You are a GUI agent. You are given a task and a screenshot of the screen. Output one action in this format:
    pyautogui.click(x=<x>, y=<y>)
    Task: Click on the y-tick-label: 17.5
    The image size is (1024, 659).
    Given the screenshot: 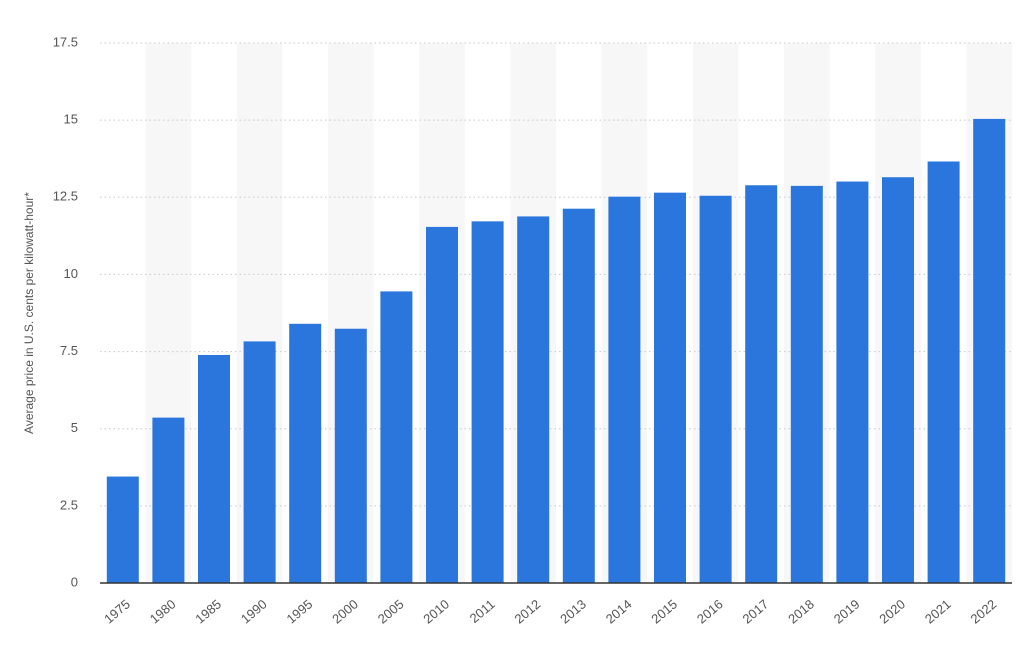 What is the action you would take?
    pyautogui.click(x=65, y=41)
    